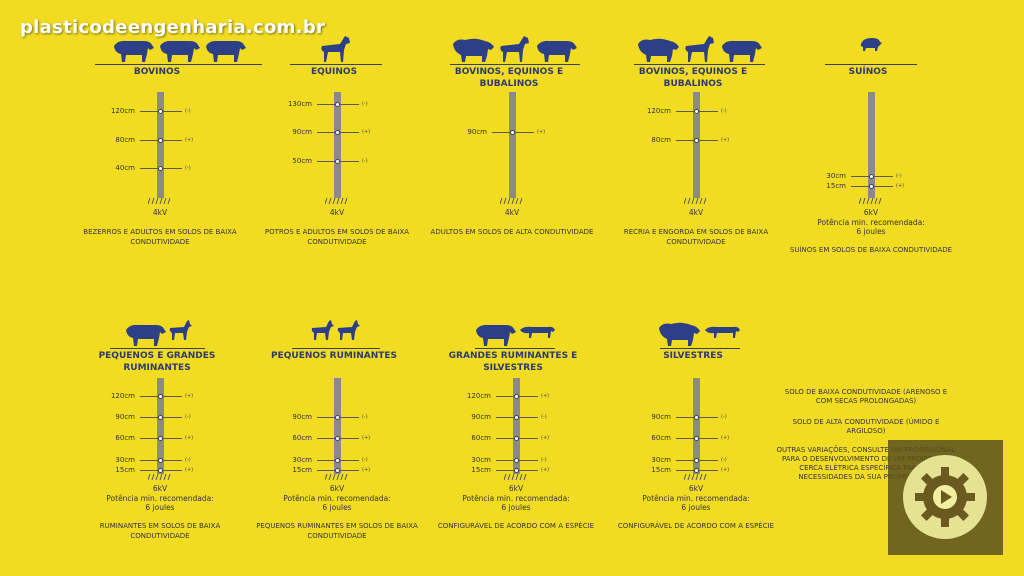 The width and height of the screenshot is (1024, 576). Describe the element at coordinates (868, 72) in the screenshot. I see `panel-title: SUÍNOS` at that location.